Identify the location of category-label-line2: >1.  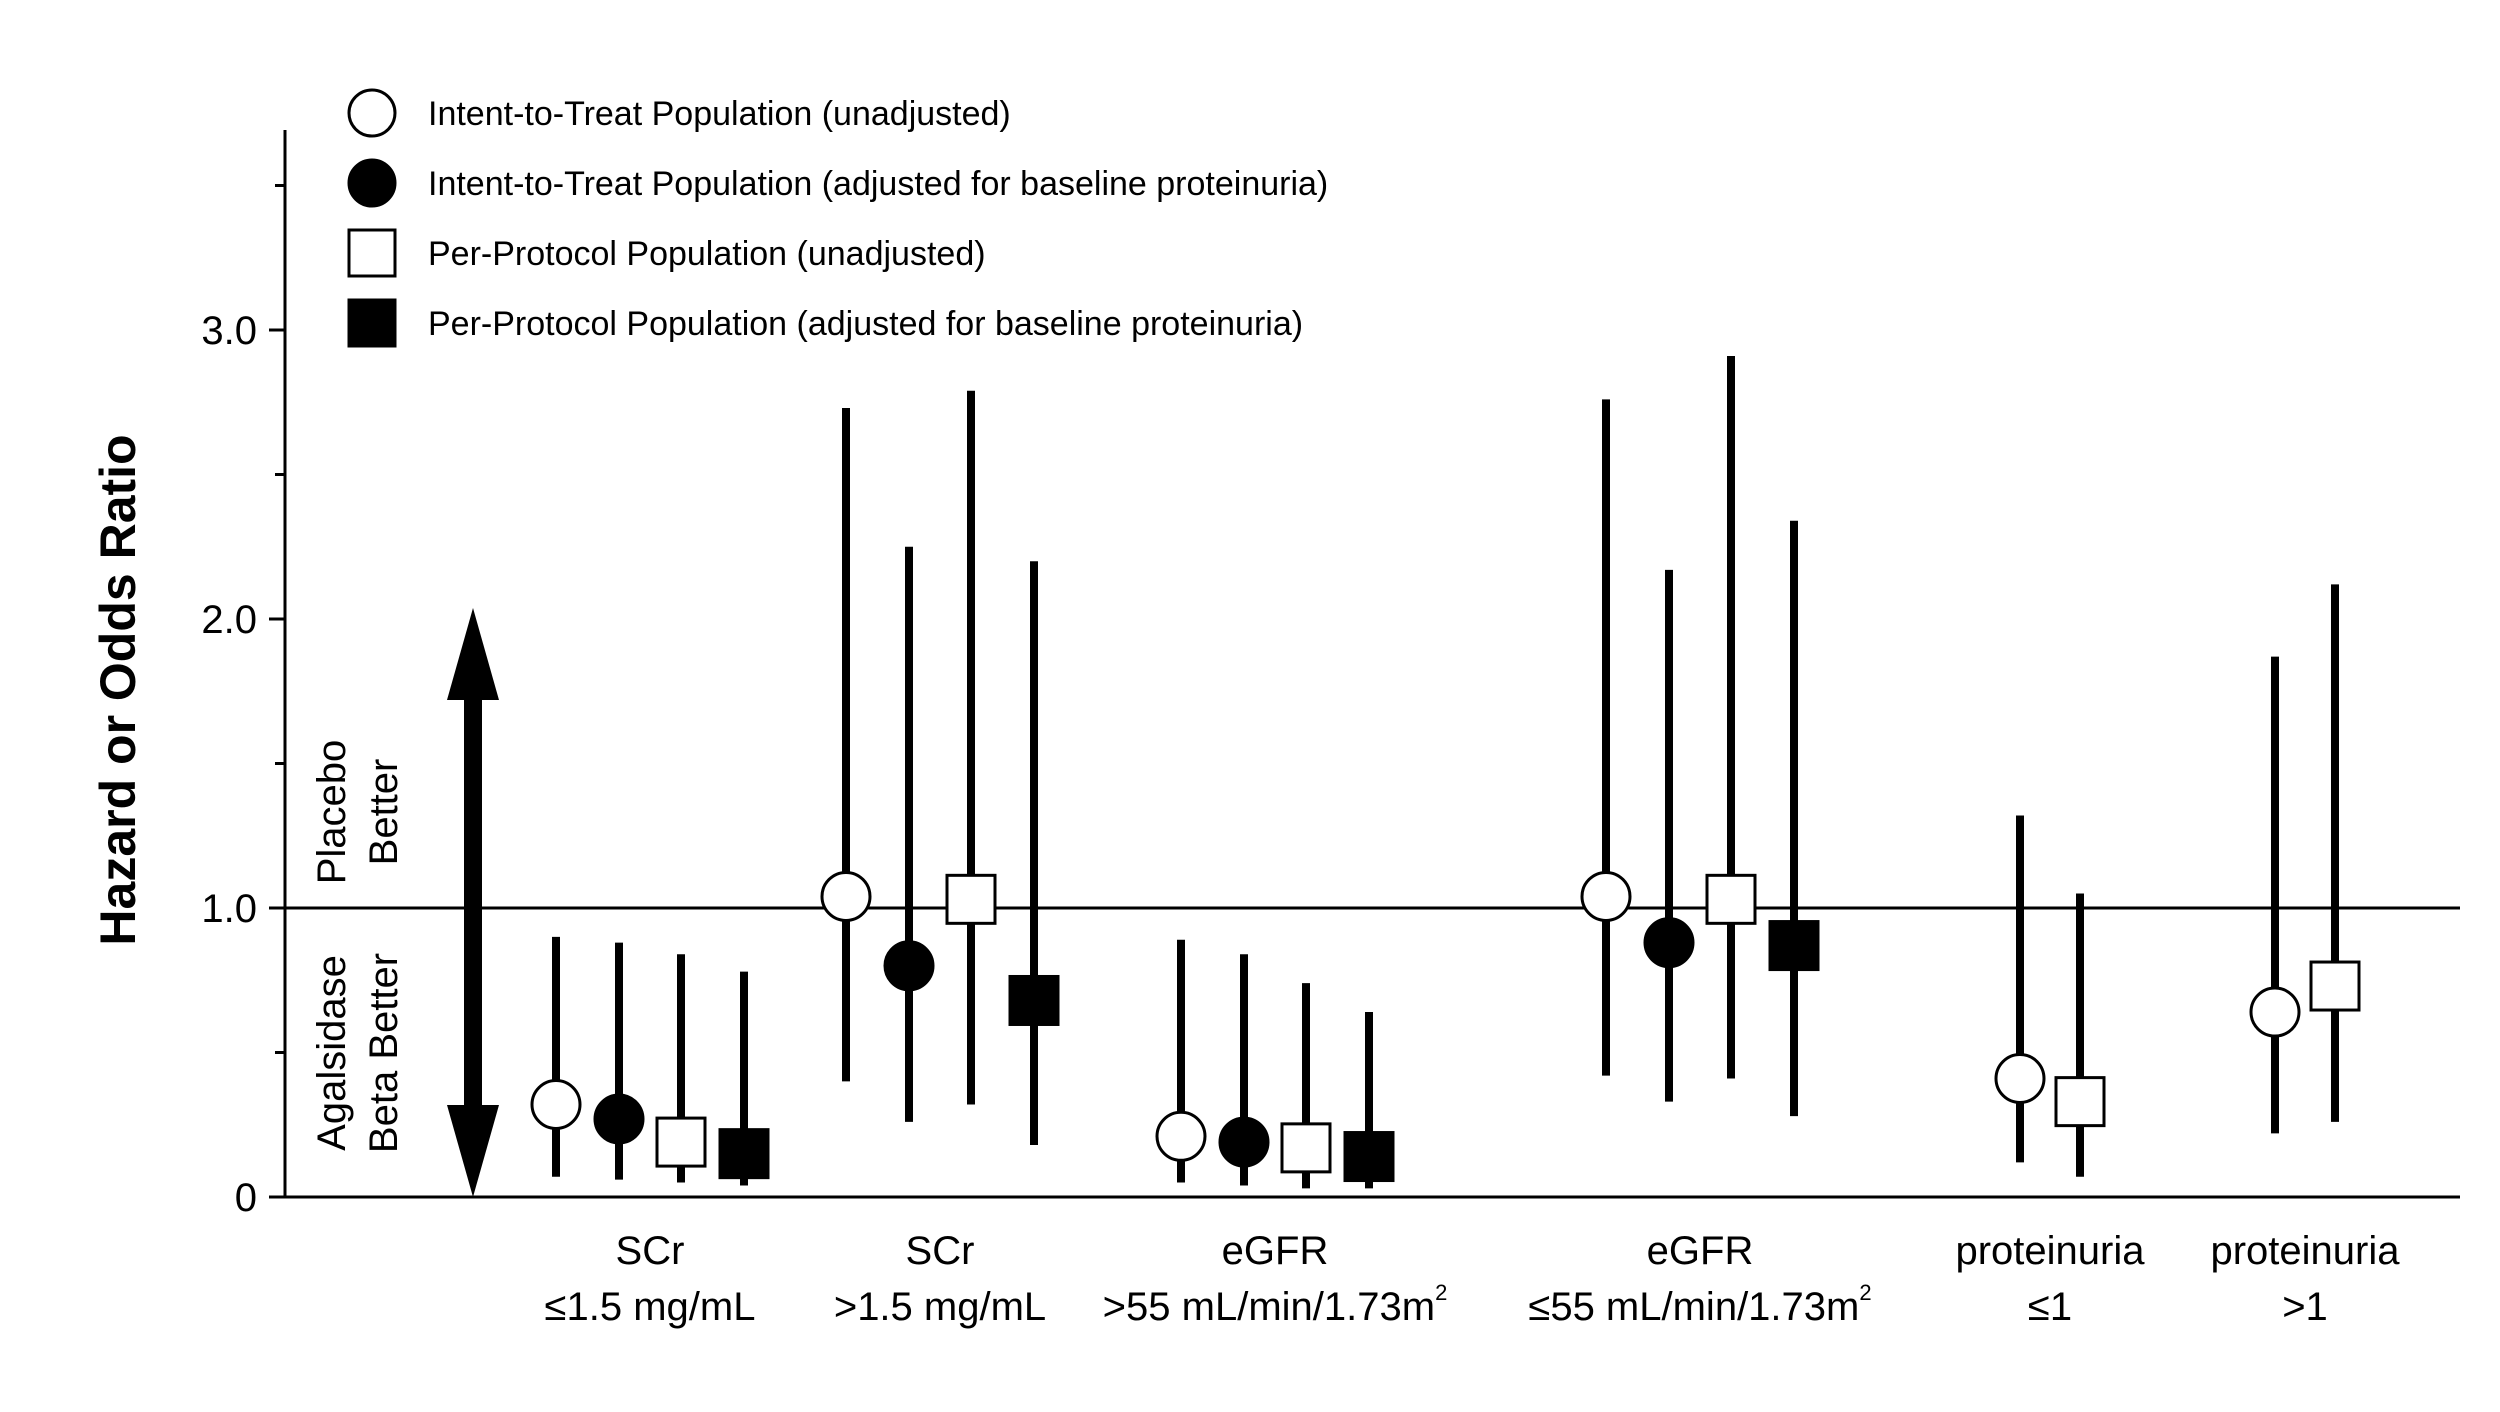
(2305, 1307).